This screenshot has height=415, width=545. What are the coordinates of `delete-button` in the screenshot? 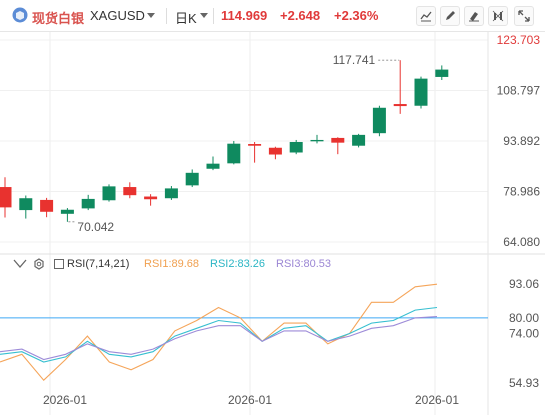 It's located at (474, 16).